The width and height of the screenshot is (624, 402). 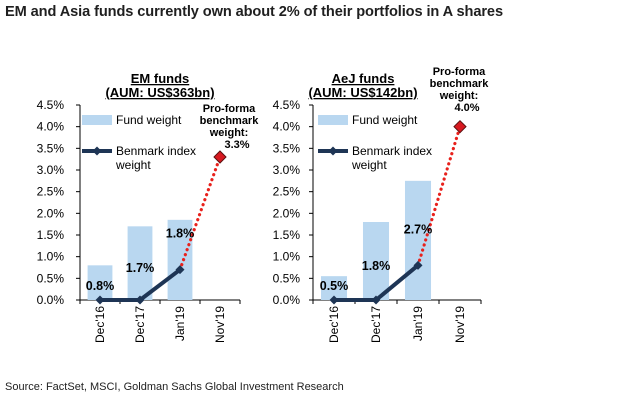 What do you see at coordinates (140, 268) in the screenshot?
I see `data-label: 1.7%` at bounding box center [140, 268].